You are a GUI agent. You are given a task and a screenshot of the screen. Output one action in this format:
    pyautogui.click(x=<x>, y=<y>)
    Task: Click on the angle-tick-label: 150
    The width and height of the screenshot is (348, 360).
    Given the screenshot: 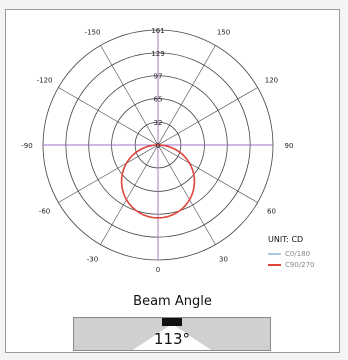 What is the action you would take?
    pyautogui.click(x=223, y=33)
    